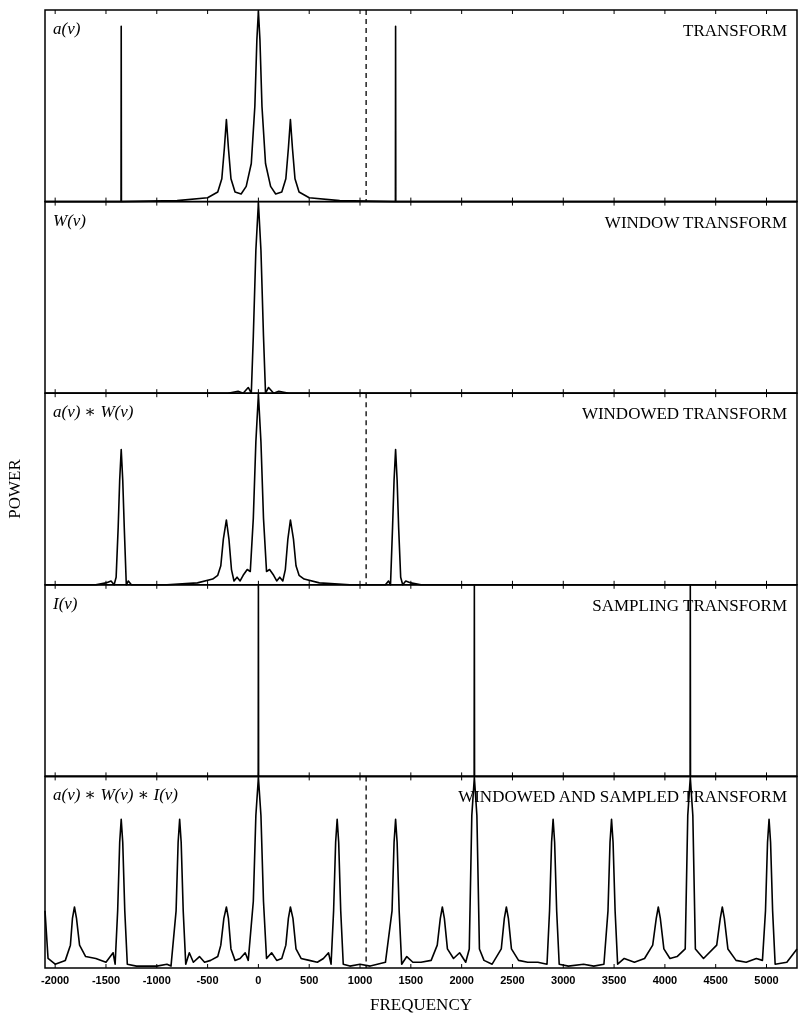 The height and width of the screenshot is (1017, 798). Describe the element at coordinates (258, 980) in the screenshot. I see `x-tick-label: 0` at that location.